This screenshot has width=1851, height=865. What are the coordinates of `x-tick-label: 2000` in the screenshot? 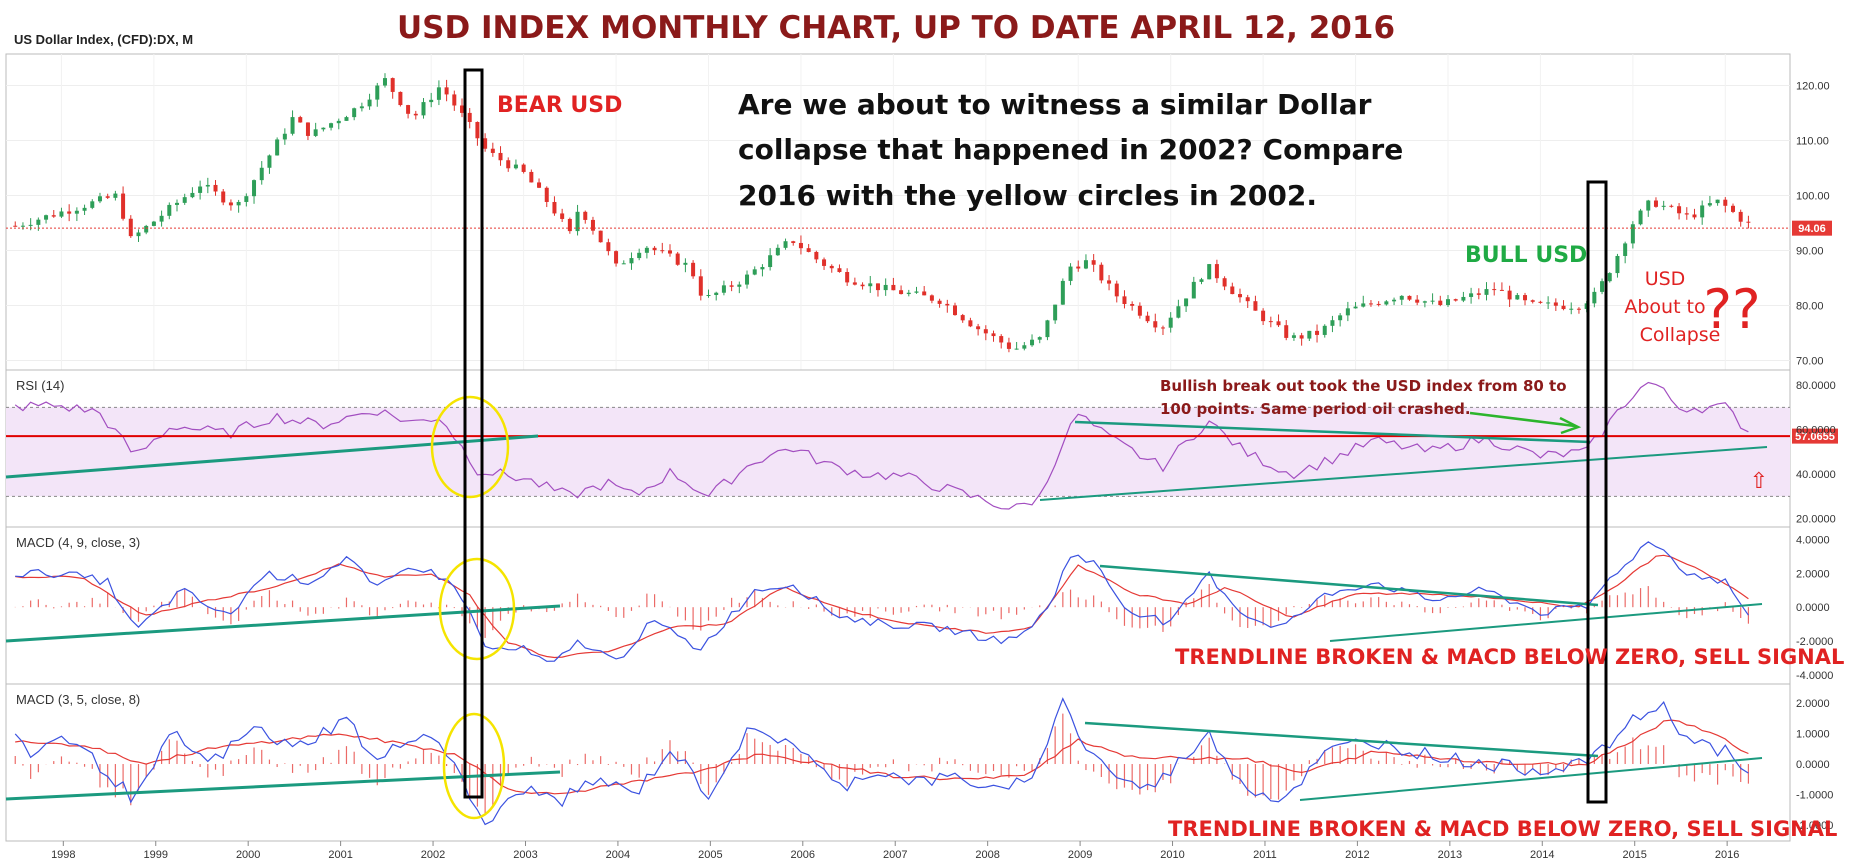 It's located at (248, 855).